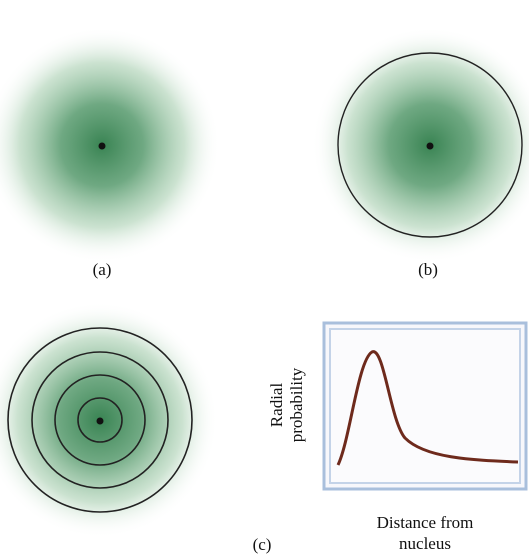 The height and width of the screenshot is (556, 529). Describe the element at coordinates (425, 522) in the screenshot. I see `x-axis-label: Distance from` at that location.